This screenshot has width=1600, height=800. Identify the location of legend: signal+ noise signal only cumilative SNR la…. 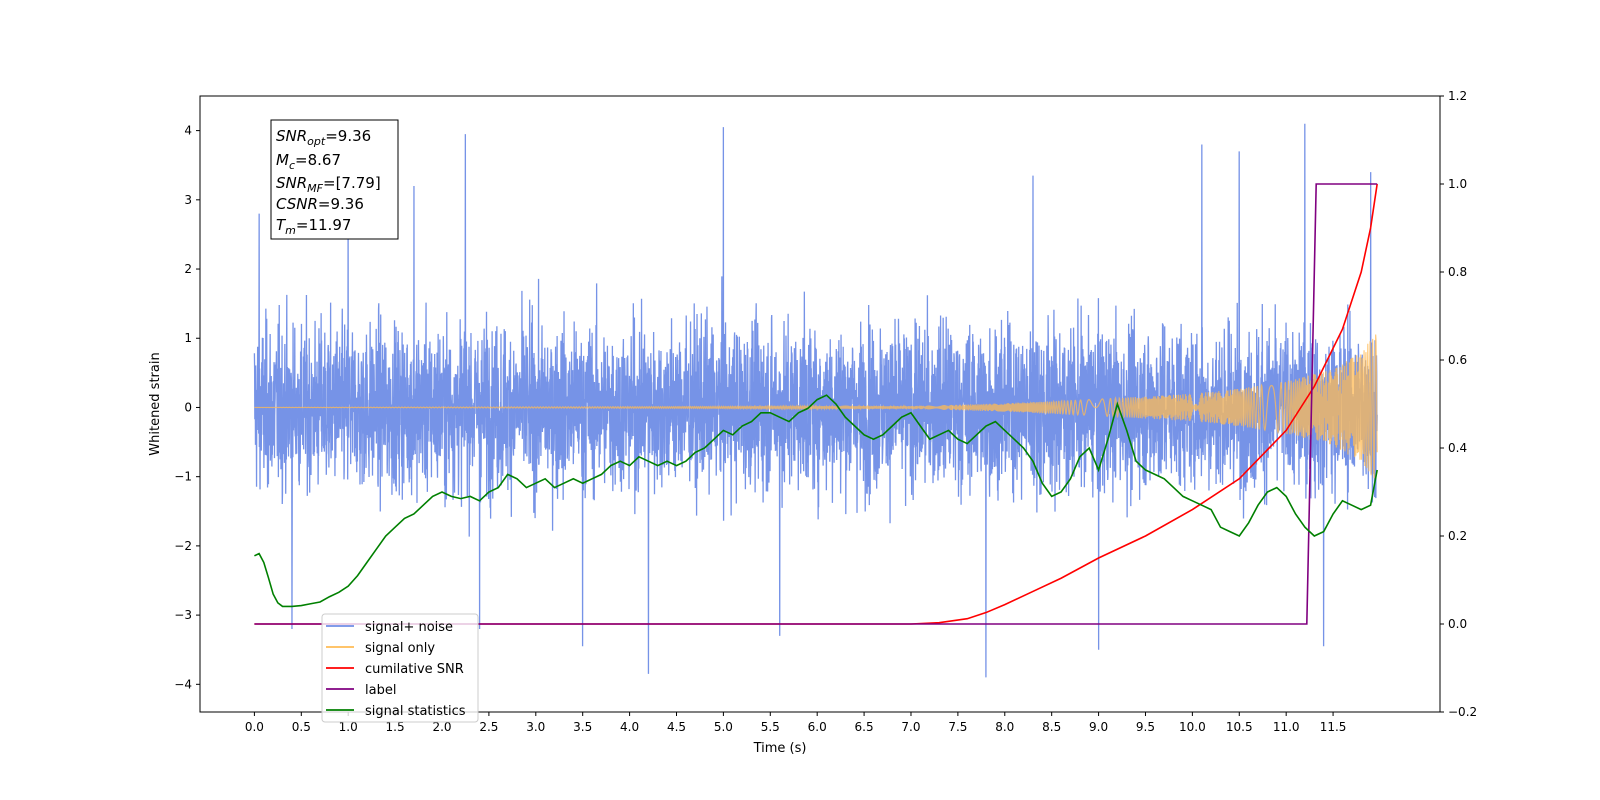
(400, 668).